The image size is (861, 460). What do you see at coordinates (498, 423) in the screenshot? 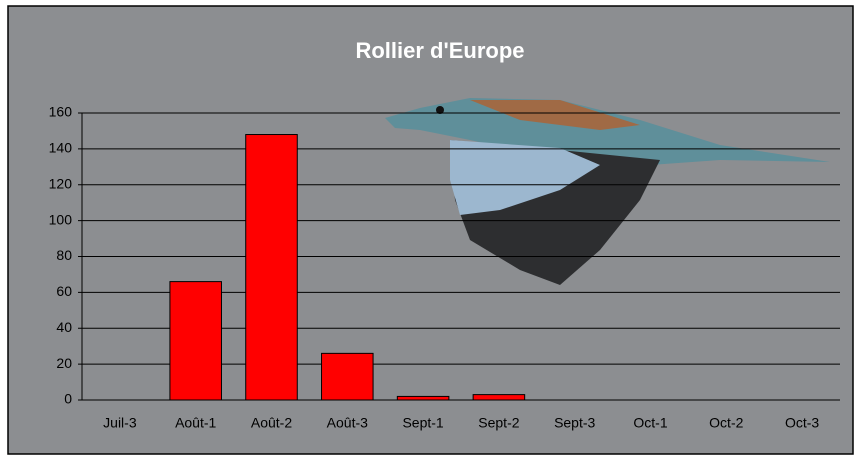
I see `x-tick-label: Sept-2` at bounding box center [498, 423].